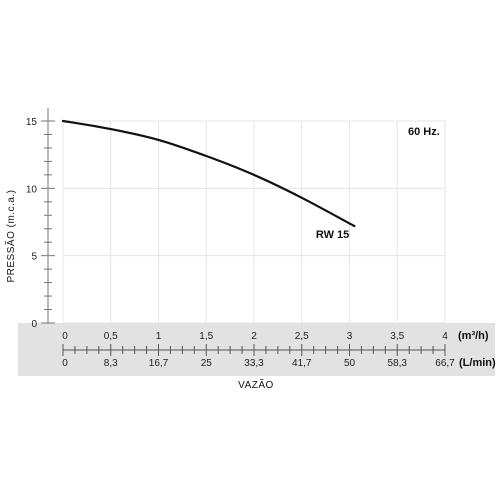 The width and height of the screenshot is (500, 500). What do you see at coordinates (398, 363) in the screenshot?
I see `x-secondary-tick-label: 58,3` at bounding box center [398, 363].